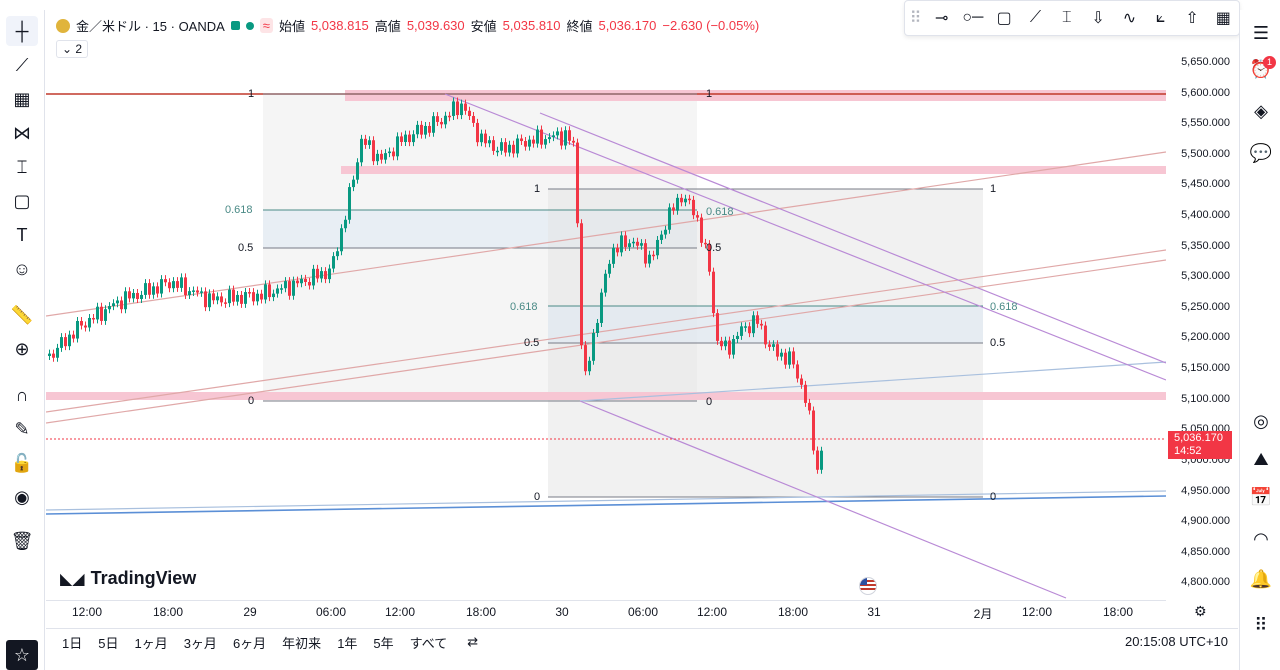 The height and width of the screenshot is (670, 1280). I want to click on range-3m: 3ヶ月, so click(200, 643).